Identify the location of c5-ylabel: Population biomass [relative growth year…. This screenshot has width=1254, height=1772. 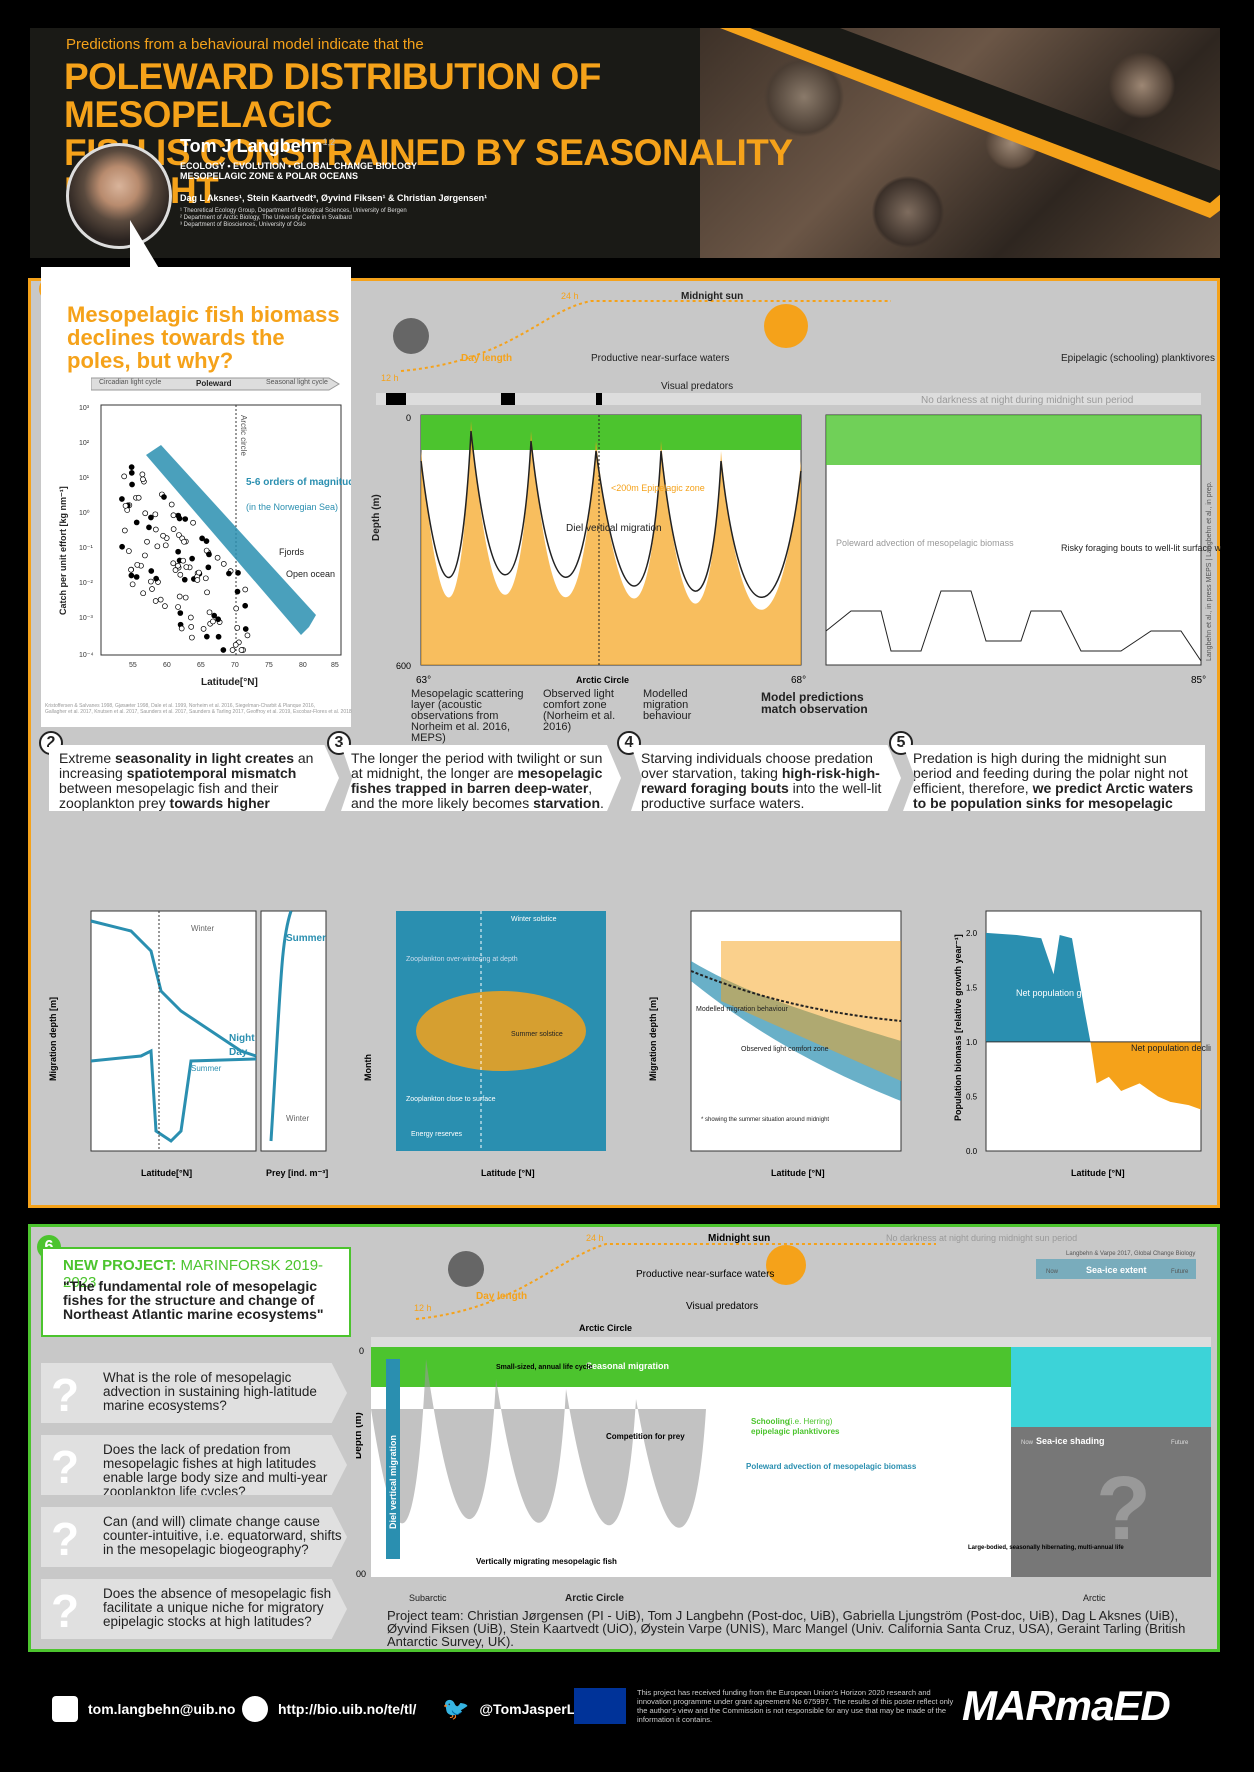
(958, 1027).